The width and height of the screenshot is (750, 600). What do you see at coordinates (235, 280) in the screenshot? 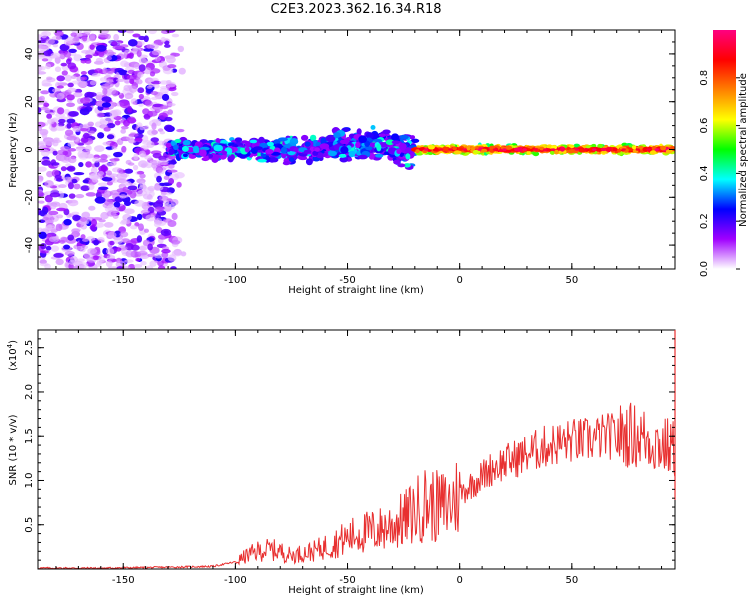
I see `x-tick-label: -100` at bounding box center [235, 280].